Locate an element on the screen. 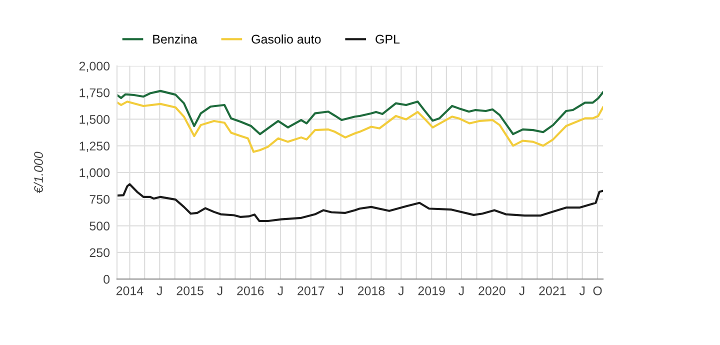  x-tick-label: 2020 is located at coordinates (492, 291).